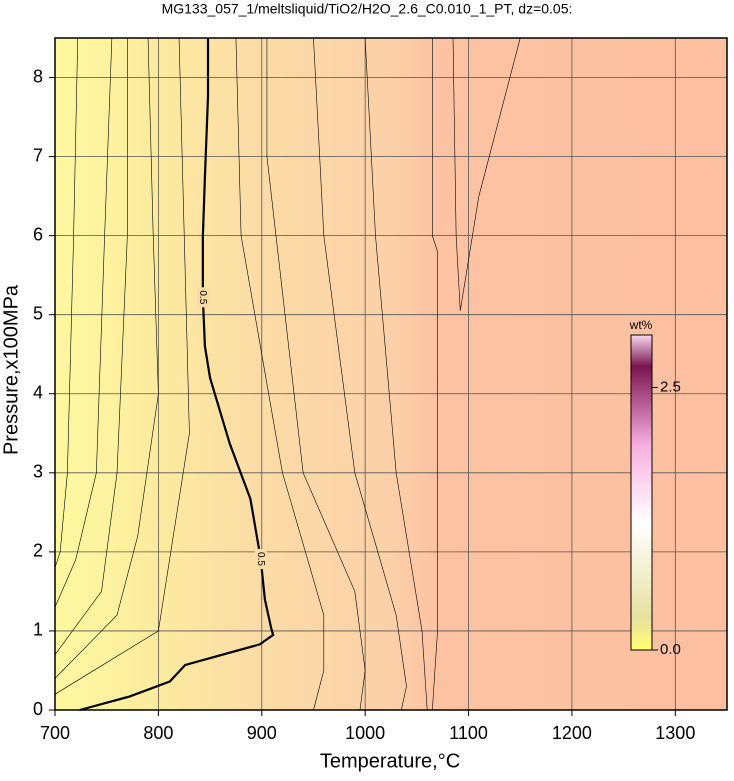  I want to click on y-tick-label: 2, so click(38, 551).